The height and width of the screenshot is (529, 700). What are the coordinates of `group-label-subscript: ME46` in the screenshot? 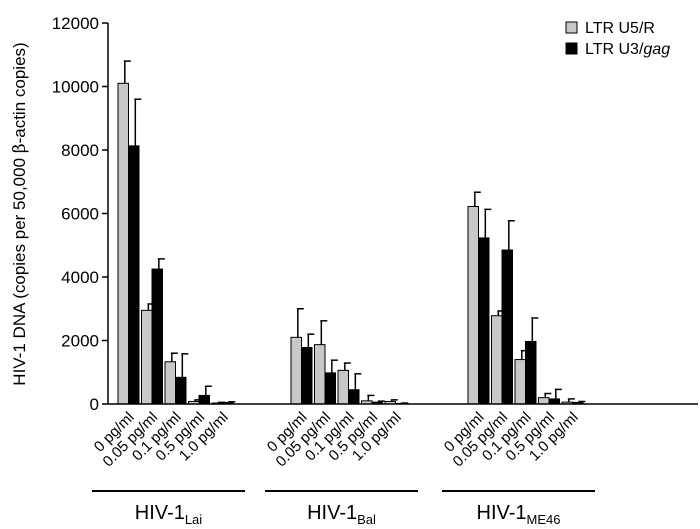 It's located at (544, 519).